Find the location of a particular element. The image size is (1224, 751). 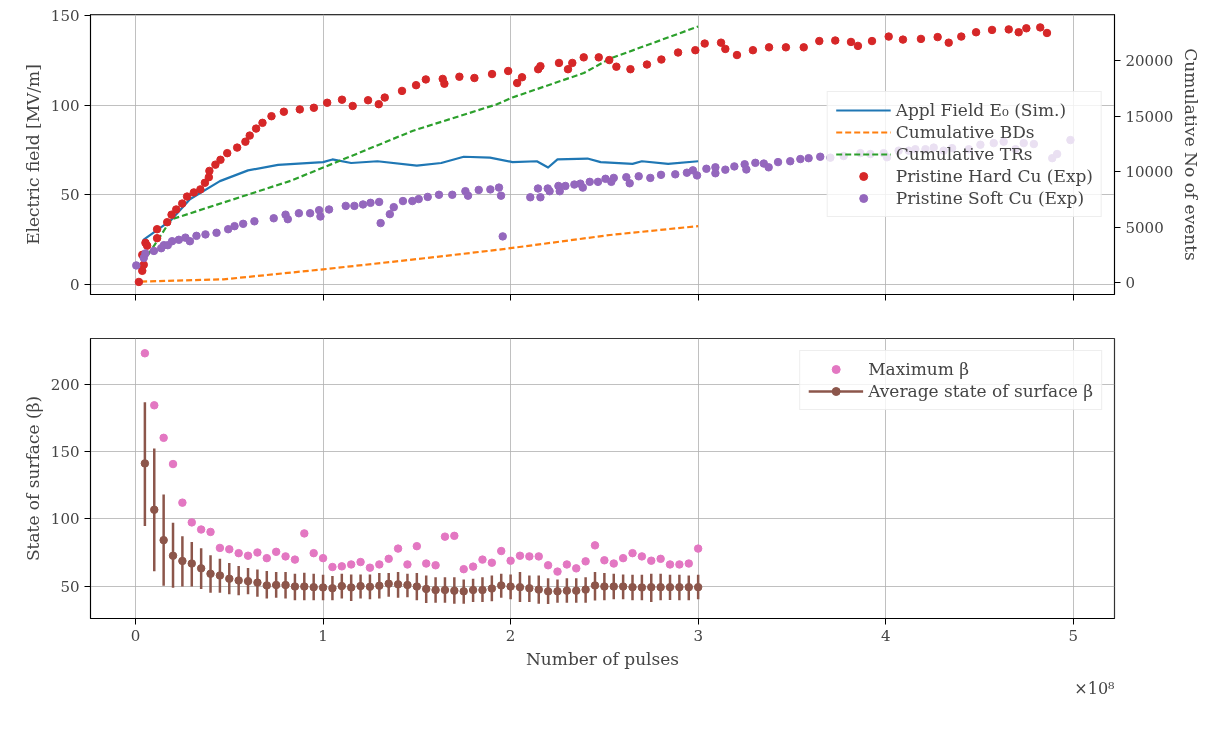

y-tick-label: 0 is located at coordinates (74, 284).